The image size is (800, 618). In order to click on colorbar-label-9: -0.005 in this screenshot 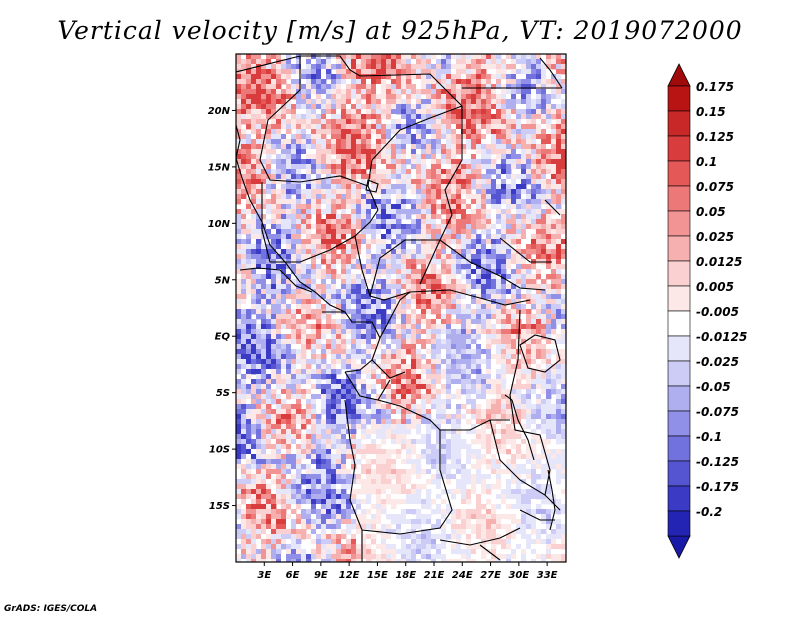, I will do `click(717, 312)`.